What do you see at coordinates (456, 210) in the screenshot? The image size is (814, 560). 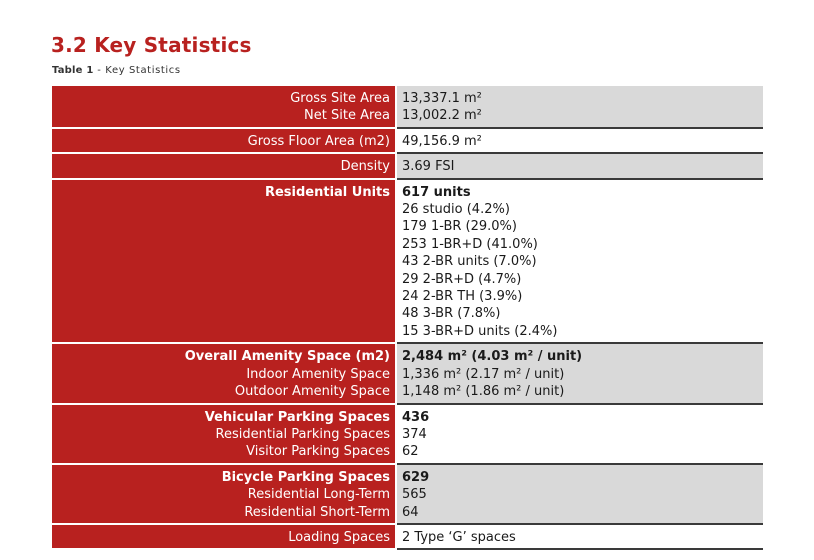 I see `unit-mix-item: 26 studio (4.2%)` at bounding box center [456, 210].